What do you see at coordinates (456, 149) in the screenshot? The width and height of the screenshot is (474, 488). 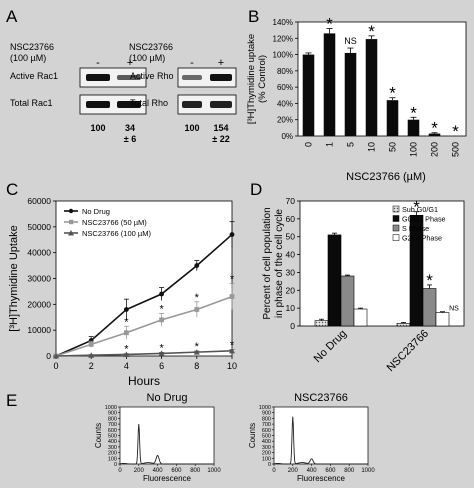 I see `x-tick-label: 500` at bounding box center [456, 149].